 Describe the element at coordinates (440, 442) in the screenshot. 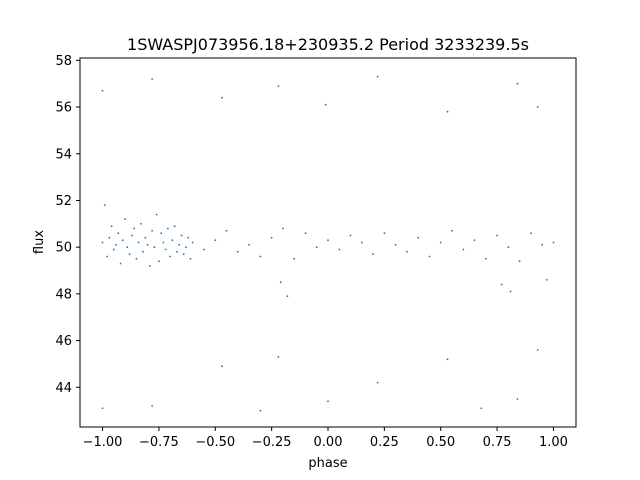

I see `x-tick-label: 0.50` at that location.